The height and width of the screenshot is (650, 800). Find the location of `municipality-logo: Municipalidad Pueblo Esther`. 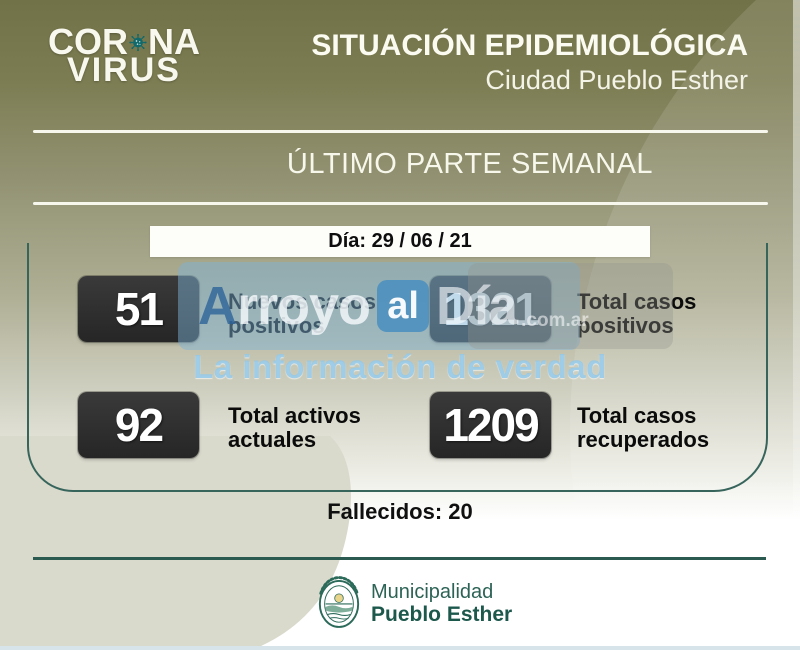

municipality-logo: Municipalidad Pueblo Esther is located at coordinates (414, 603).